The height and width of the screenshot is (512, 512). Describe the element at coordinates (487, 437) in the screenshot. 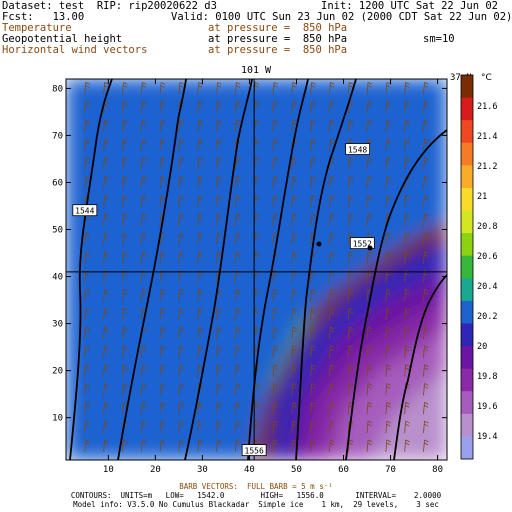

I see `colorbar-label: 19.4` at that location.